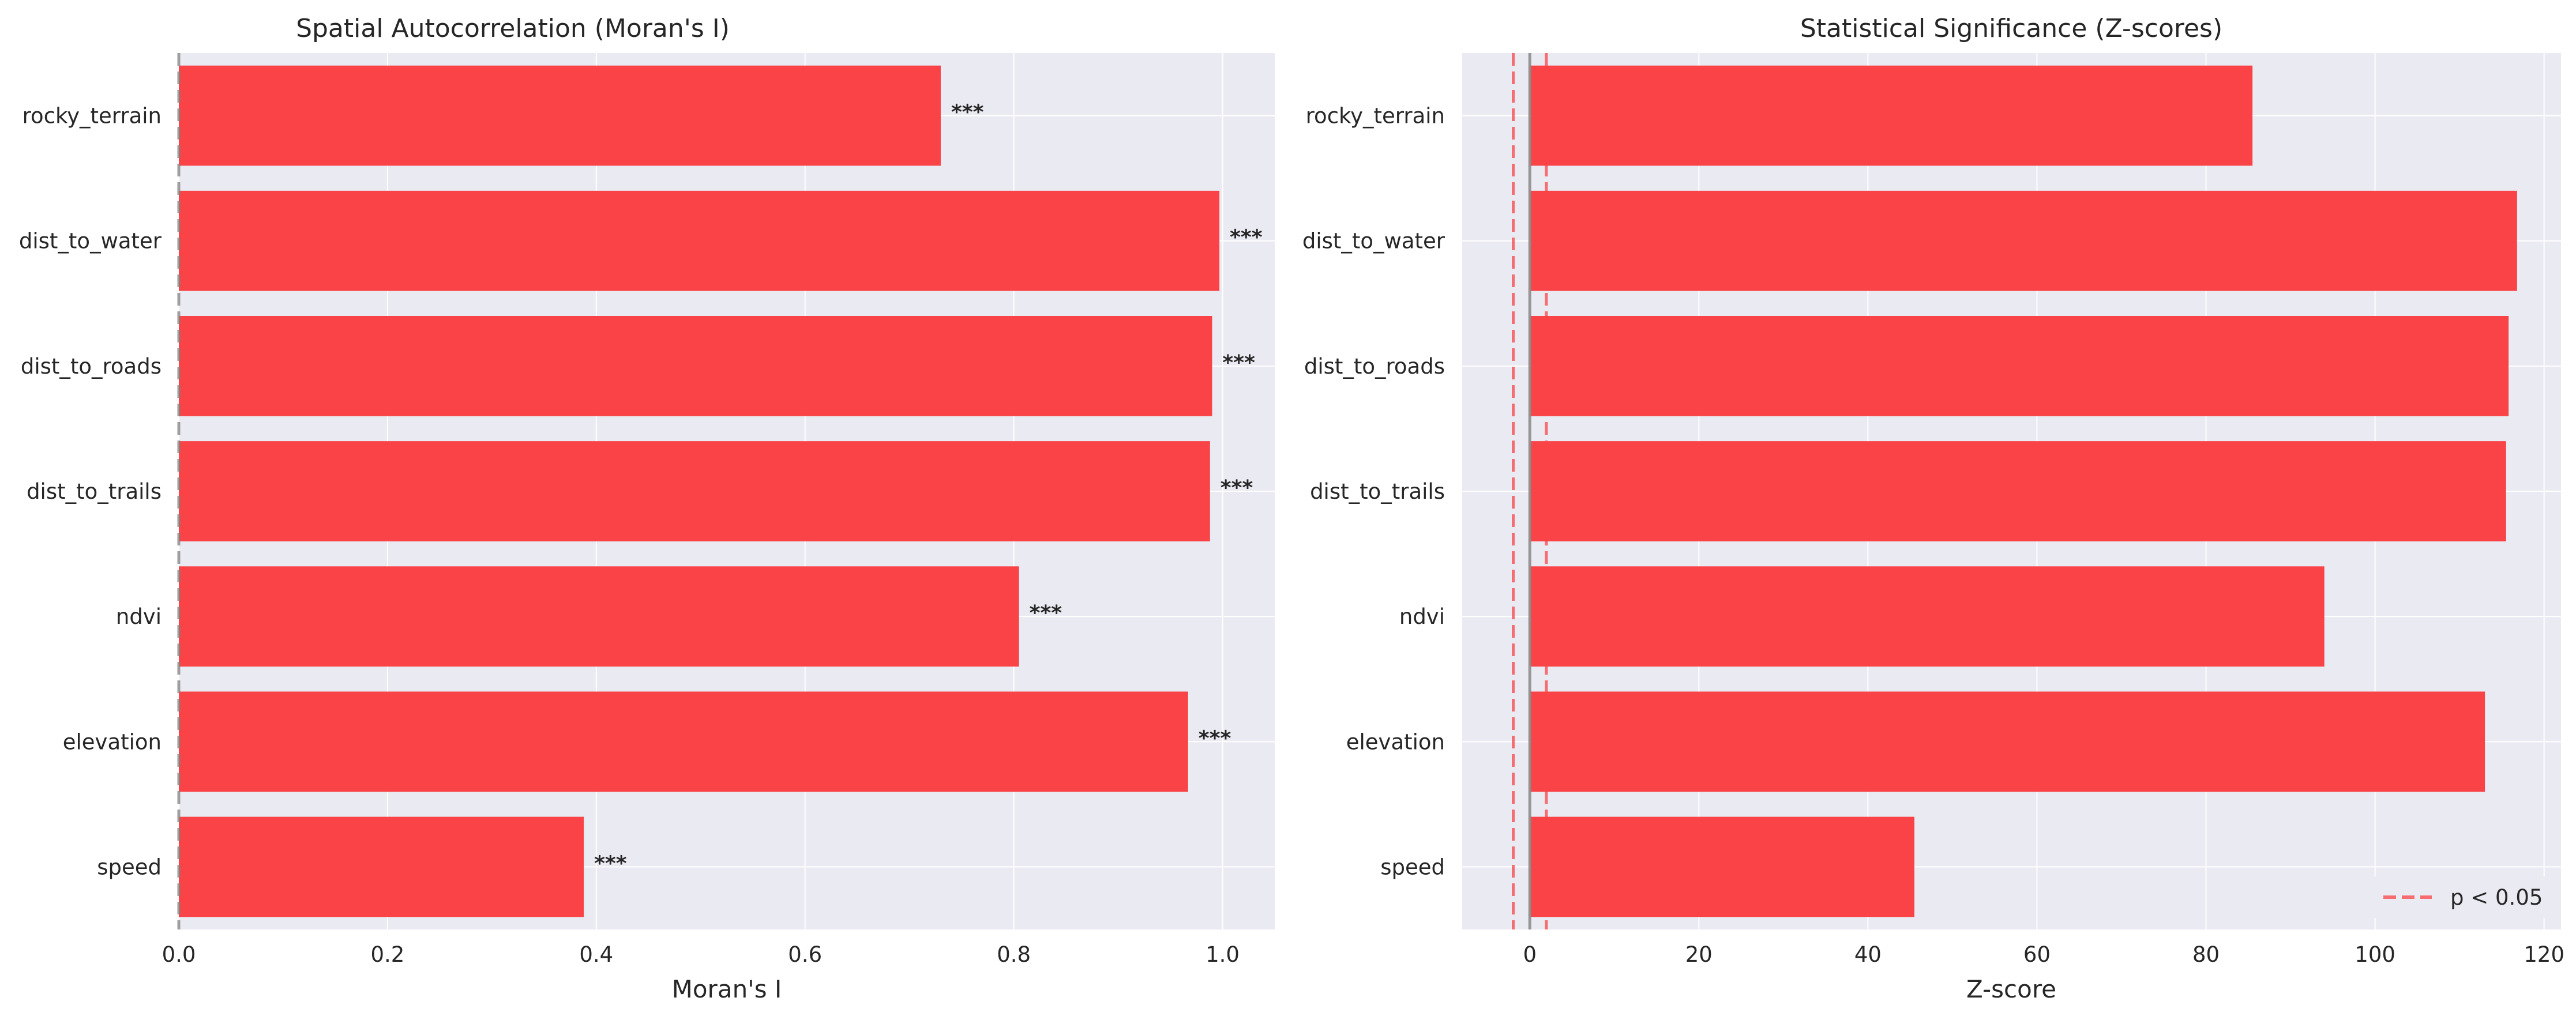  I want to click on zscore-x-tick-label: 20, so click(1699, 954).